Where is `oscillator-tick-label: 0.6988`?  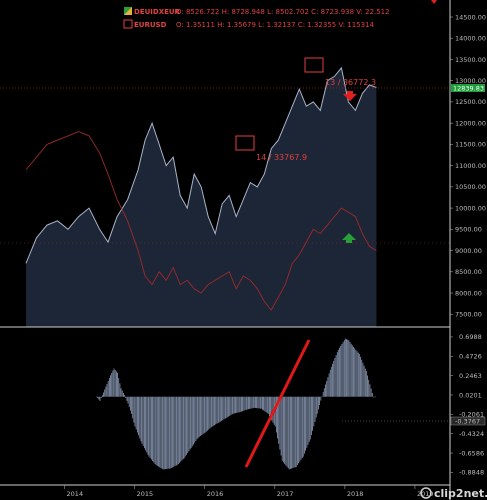
oscillator-tick-label: 0.6988 is located at coordinates (470, 337).